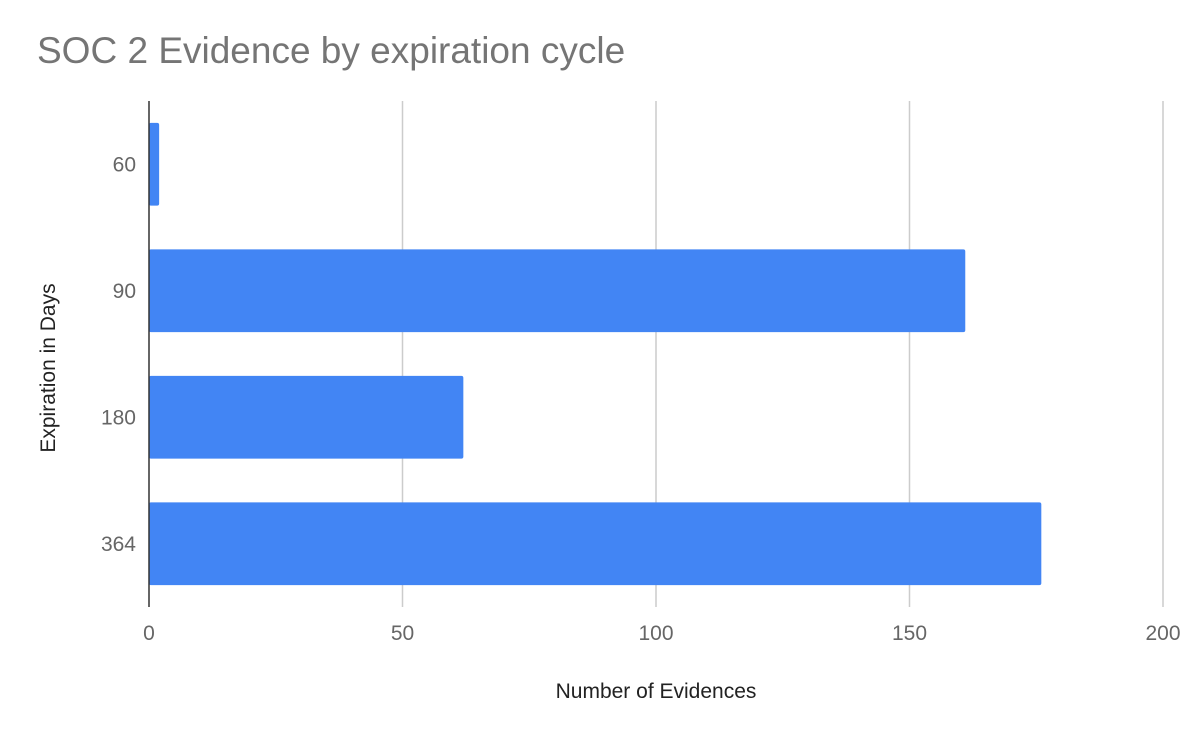 The width and height of the screenshot is (1200, 742). Describe the element at coordinates (655, 633) in the screenshot. I see `x-tick-label-100: 100` at that location.